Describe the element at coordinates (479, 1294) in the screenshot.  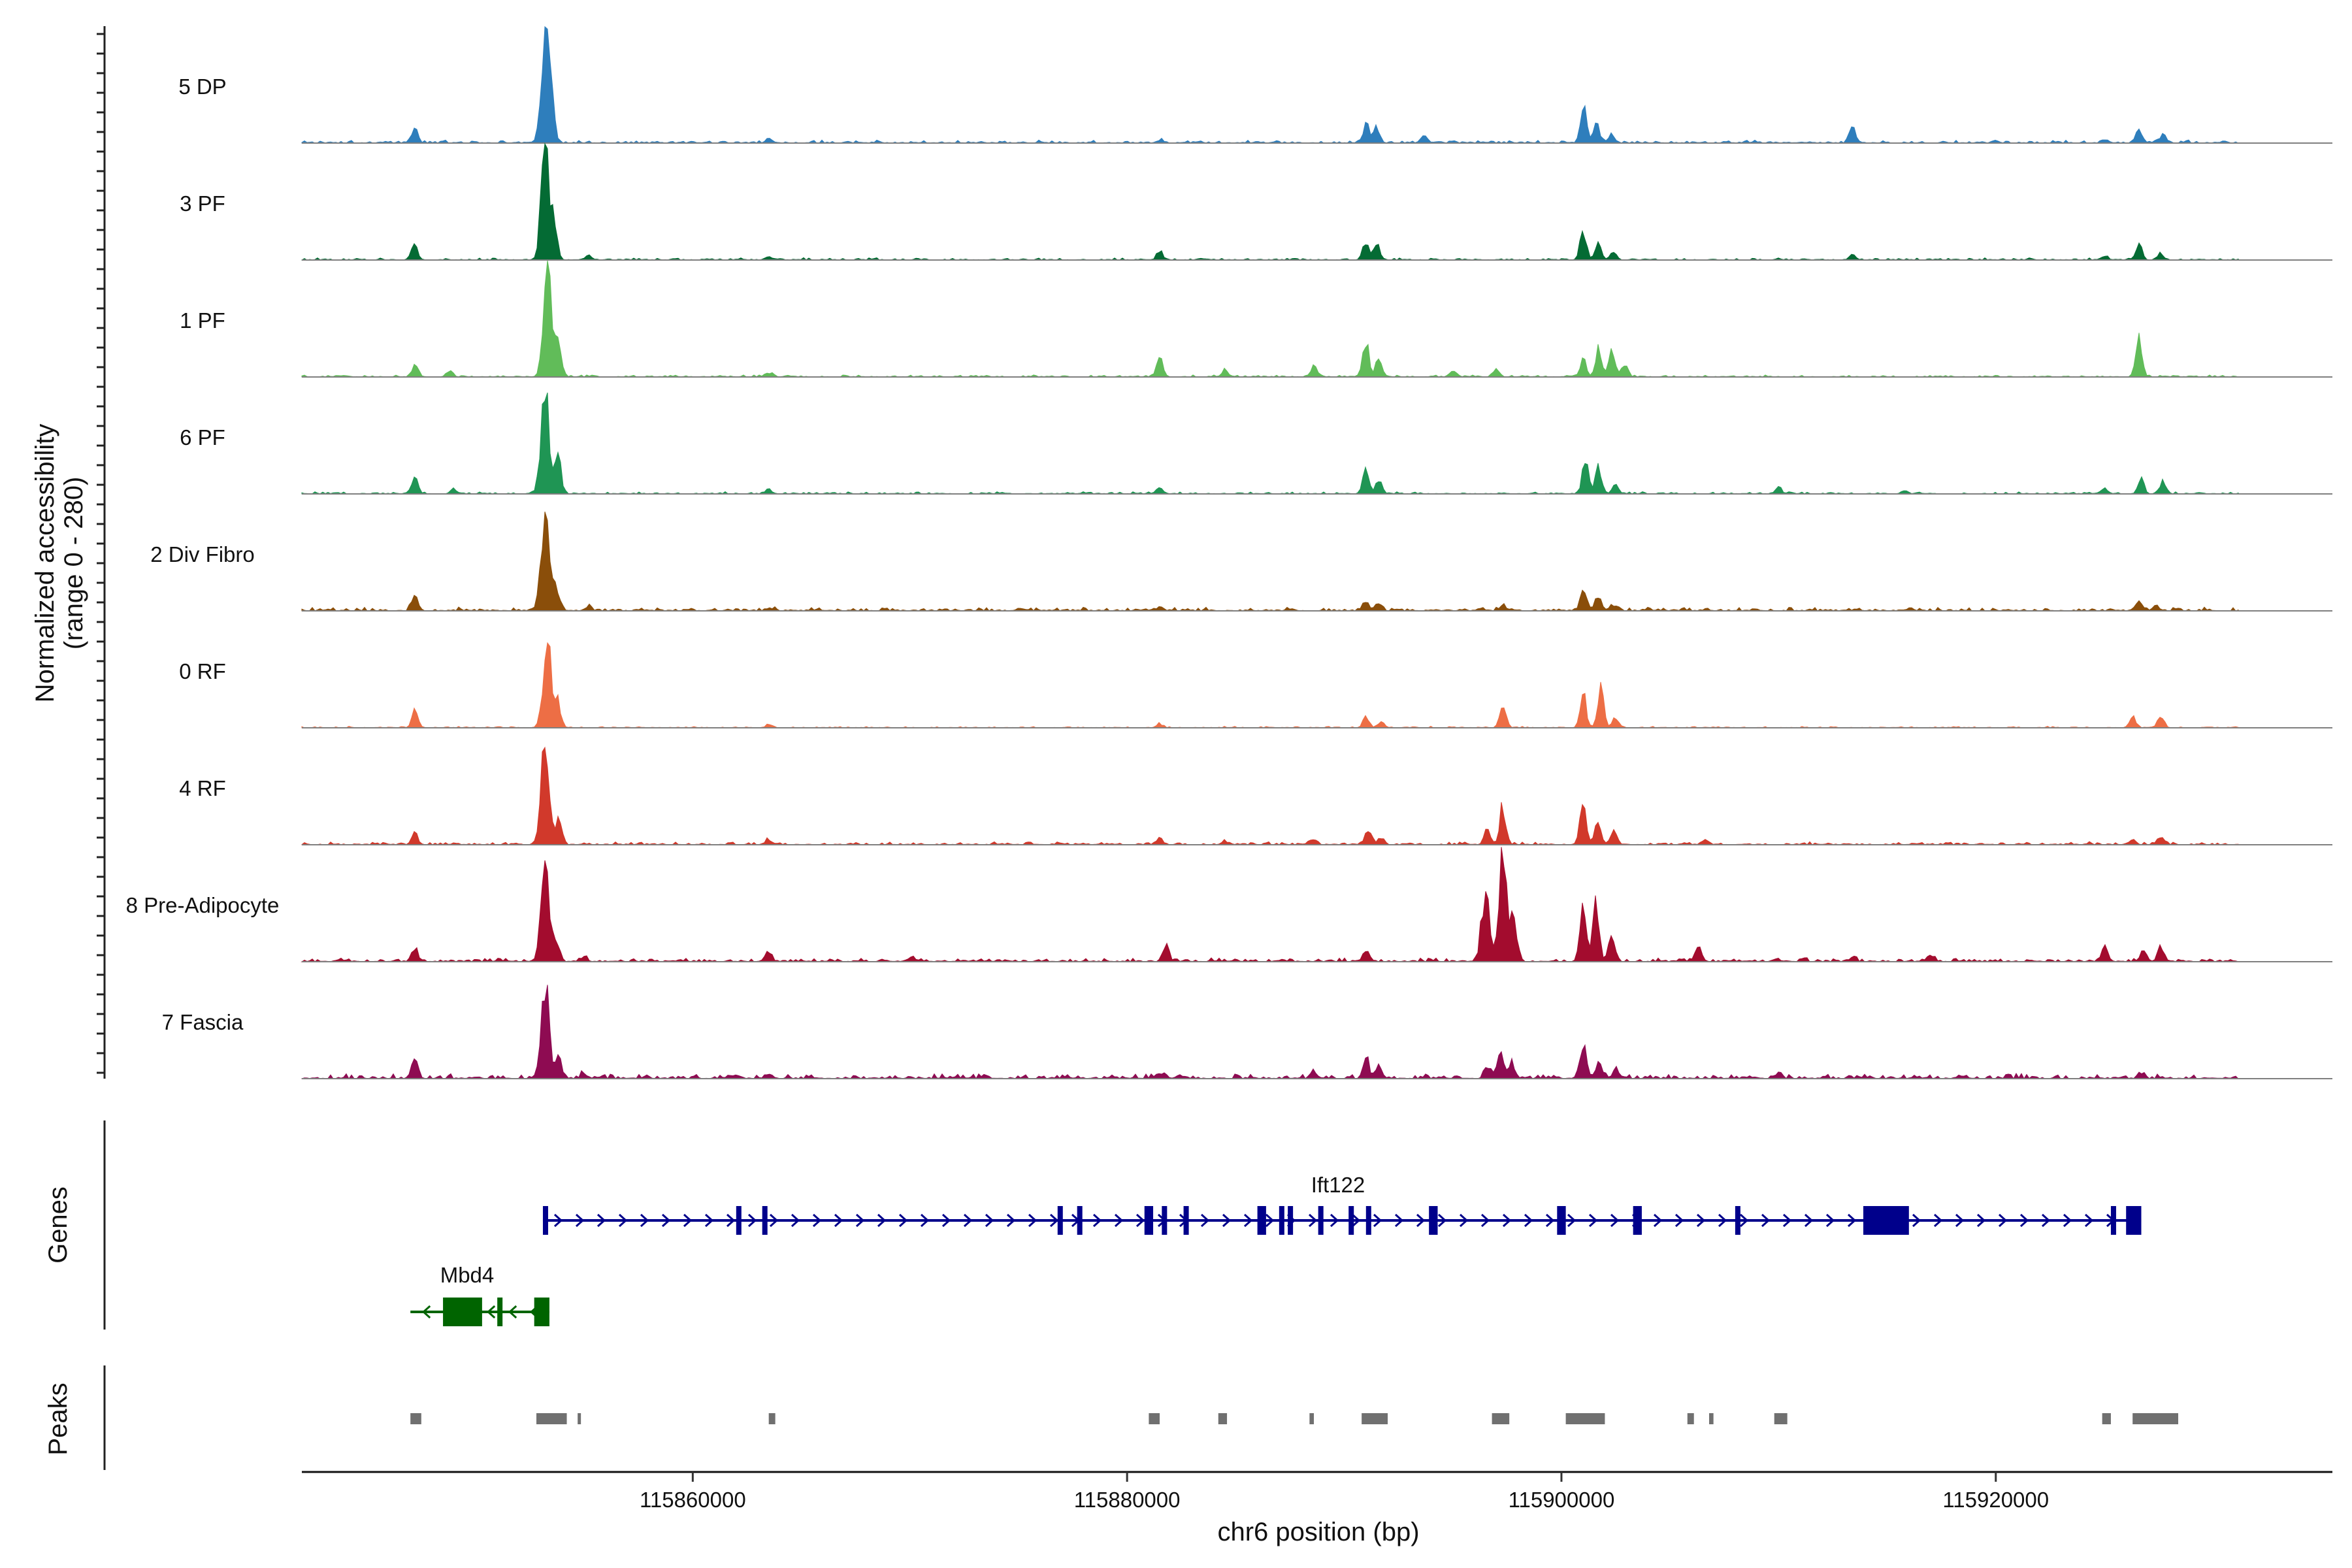
I see `gene-mbd4: Mbd4` at that location.